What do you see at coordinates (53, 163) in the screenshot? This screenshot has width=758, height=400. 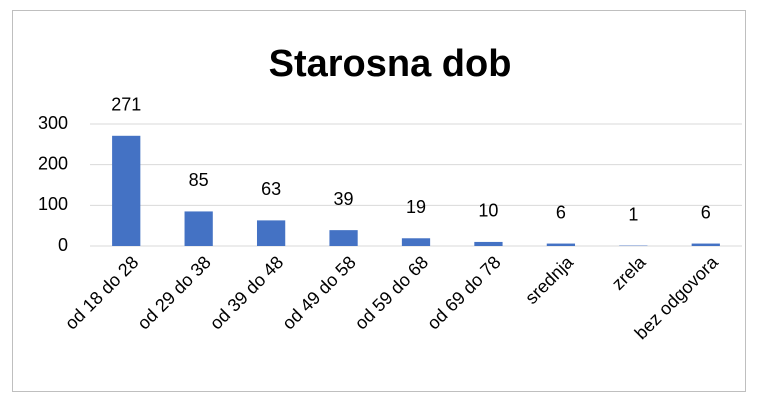 I see `y-tick-label: 200` at bounding box center [53, 163].